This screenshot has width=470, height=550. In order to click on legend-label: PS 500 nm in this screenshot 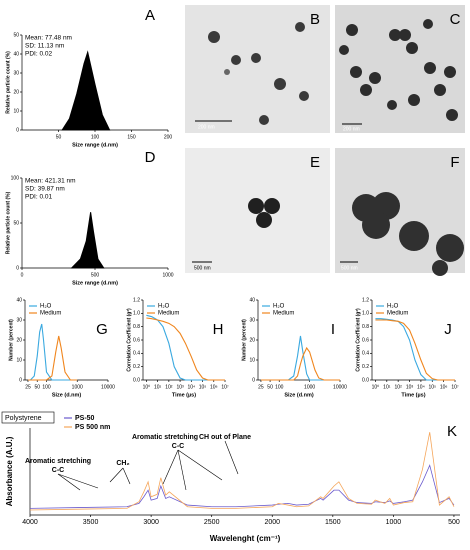, I will do `click(92, 427)`.